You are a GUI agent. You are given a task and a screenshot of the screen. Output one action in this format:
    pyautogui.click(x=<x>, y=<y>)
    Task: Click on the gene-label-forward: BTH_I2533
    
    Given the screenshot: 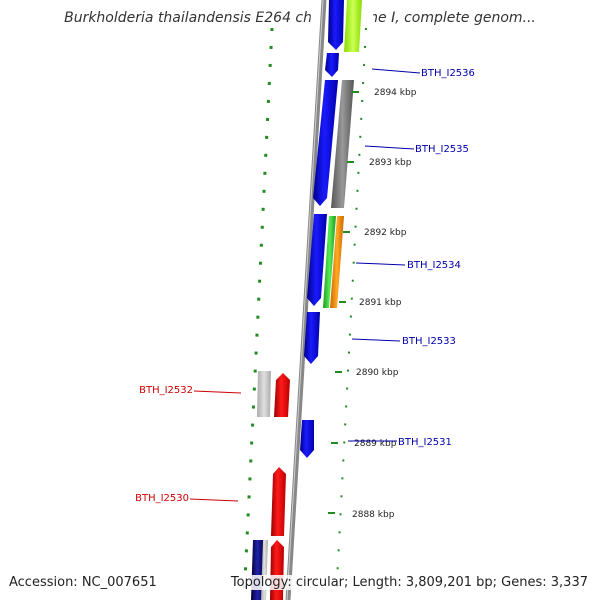 What is the action you would take?
    pyautogui.click(x=429, y=341)
    